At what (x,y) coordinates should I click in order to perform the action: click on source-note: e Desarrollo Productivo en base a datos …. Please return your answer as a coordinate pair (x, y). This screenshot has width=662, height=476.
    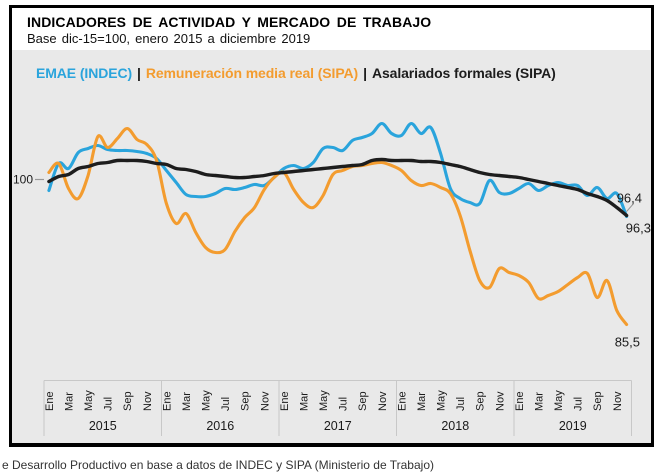
    Looking at the image, I should click on (218, 465).